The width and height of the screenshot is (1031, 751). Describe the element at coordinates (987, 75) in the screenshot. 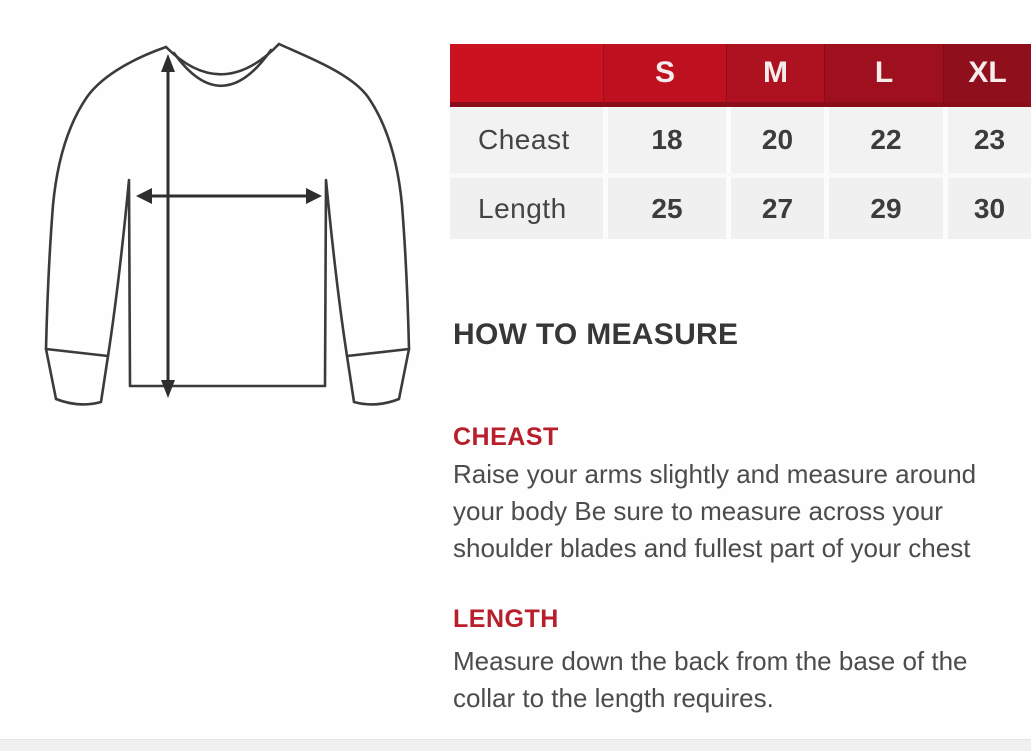

I see `col-header-xl: XL` at that location.